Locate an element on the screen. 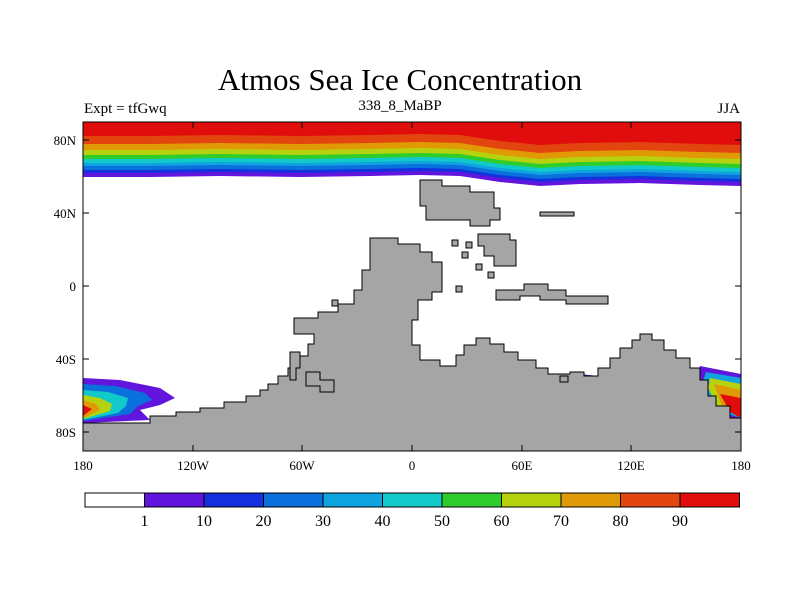 This screenshot has height=600, width=800. colorbar-label: 90 is located at coordinates (680, 521).